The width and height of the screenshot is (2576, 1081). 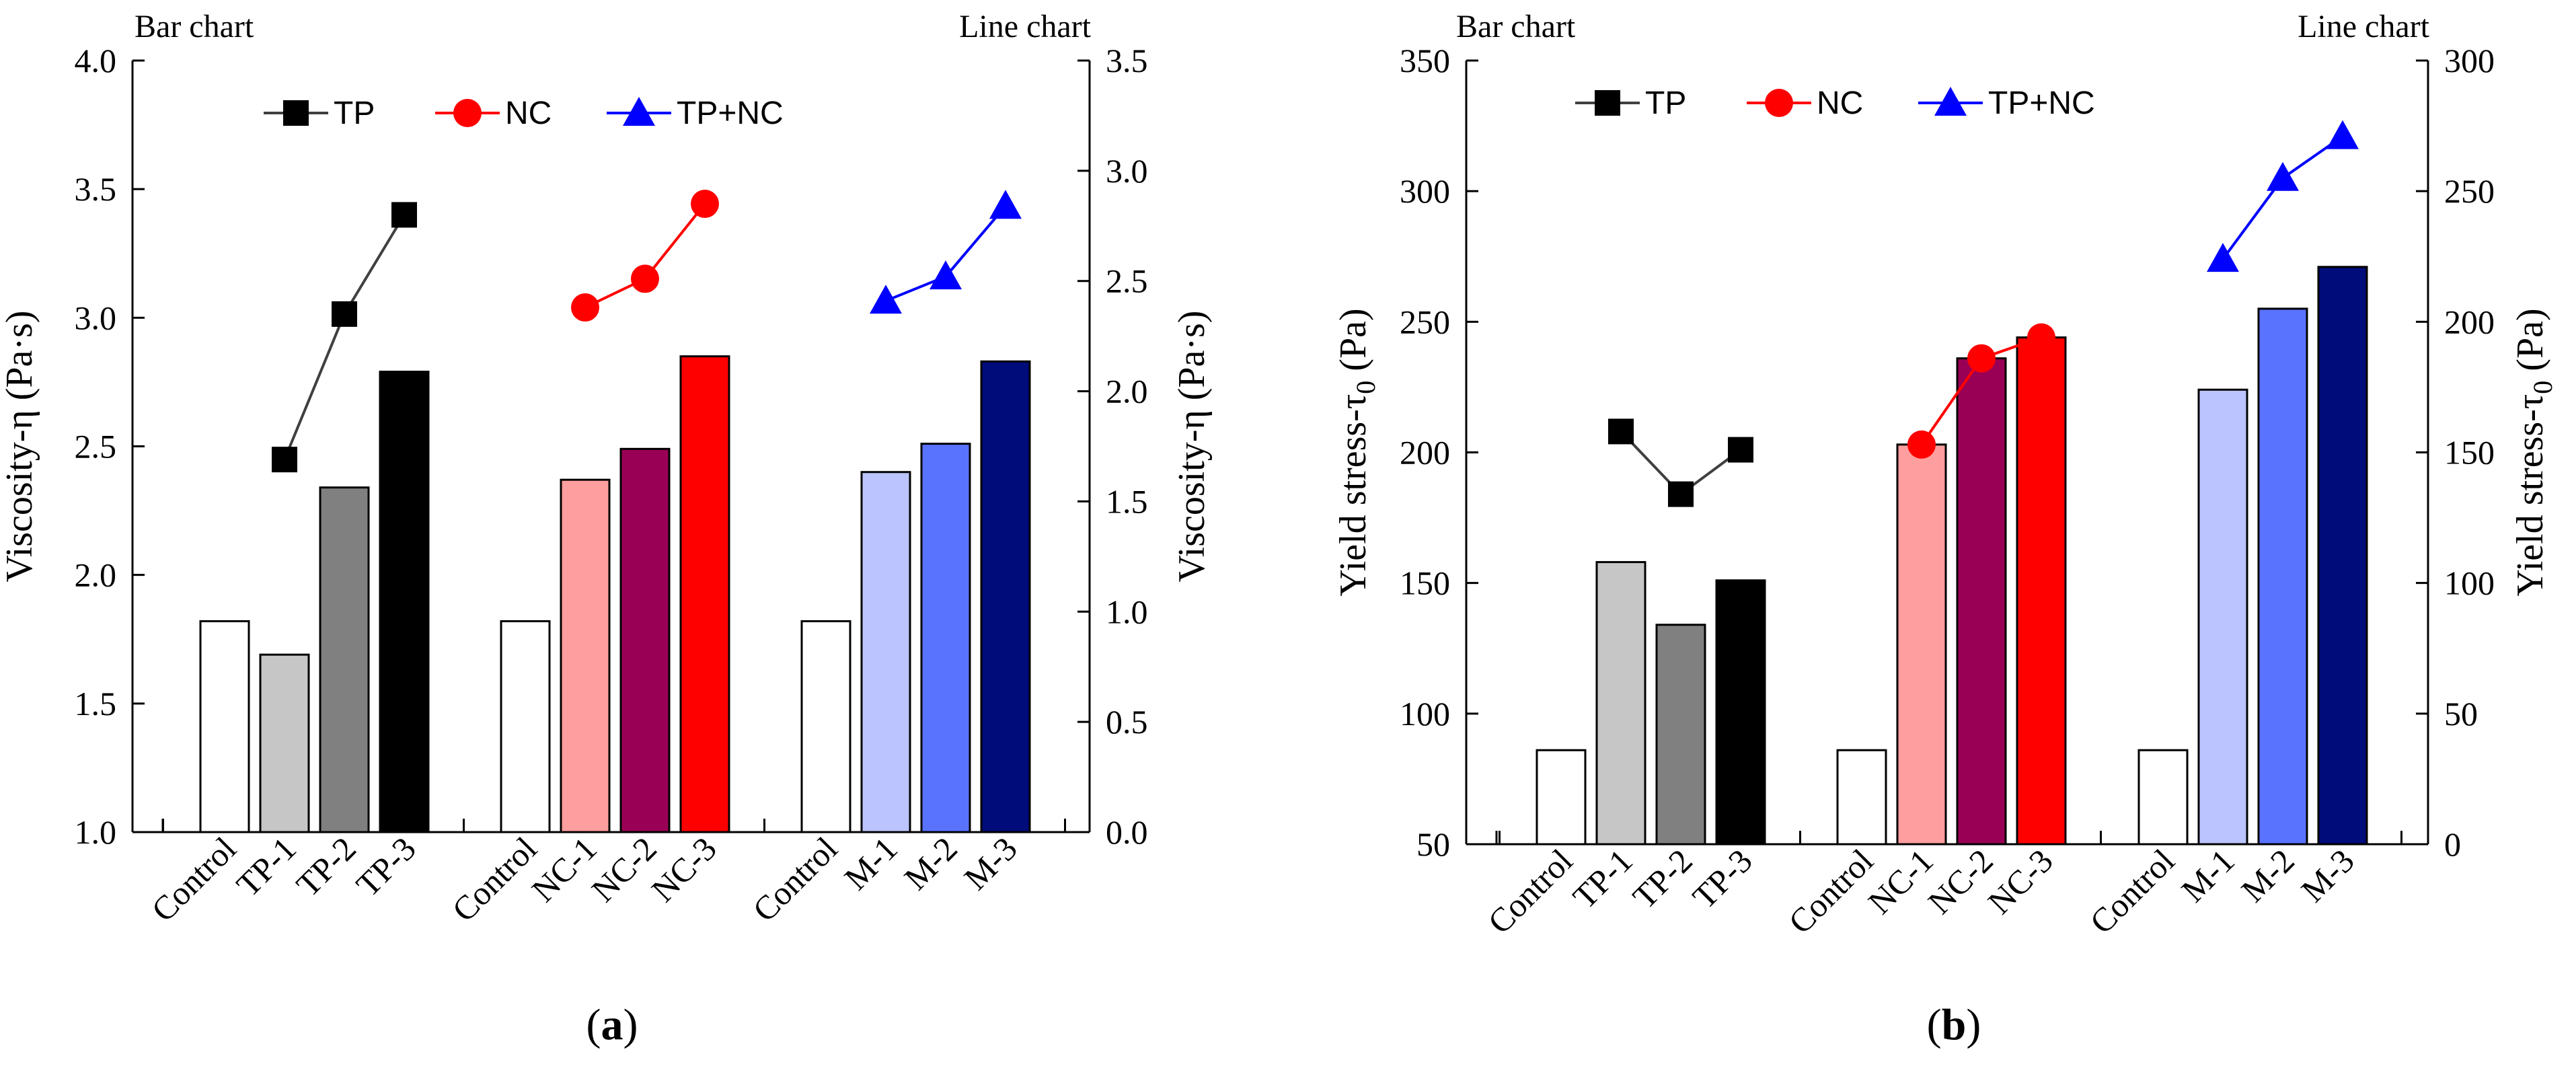 I want to click on y-tick-label-right: 300, so click(x=2469, y=60).